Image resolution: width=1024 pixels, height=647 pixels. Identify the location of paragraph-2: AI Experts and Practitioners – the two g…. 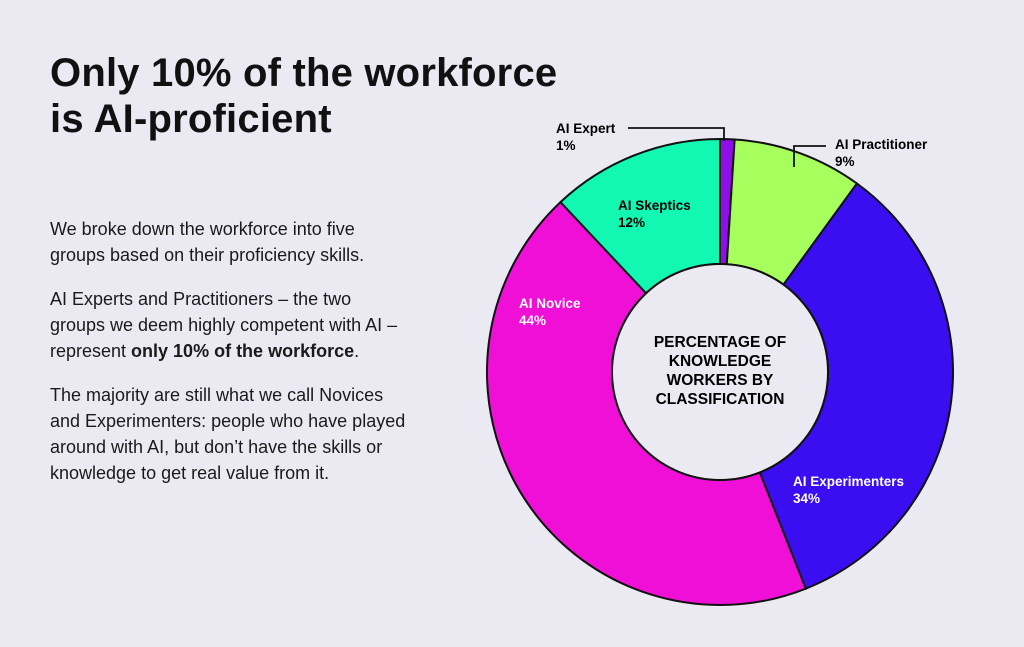
(230, 325).